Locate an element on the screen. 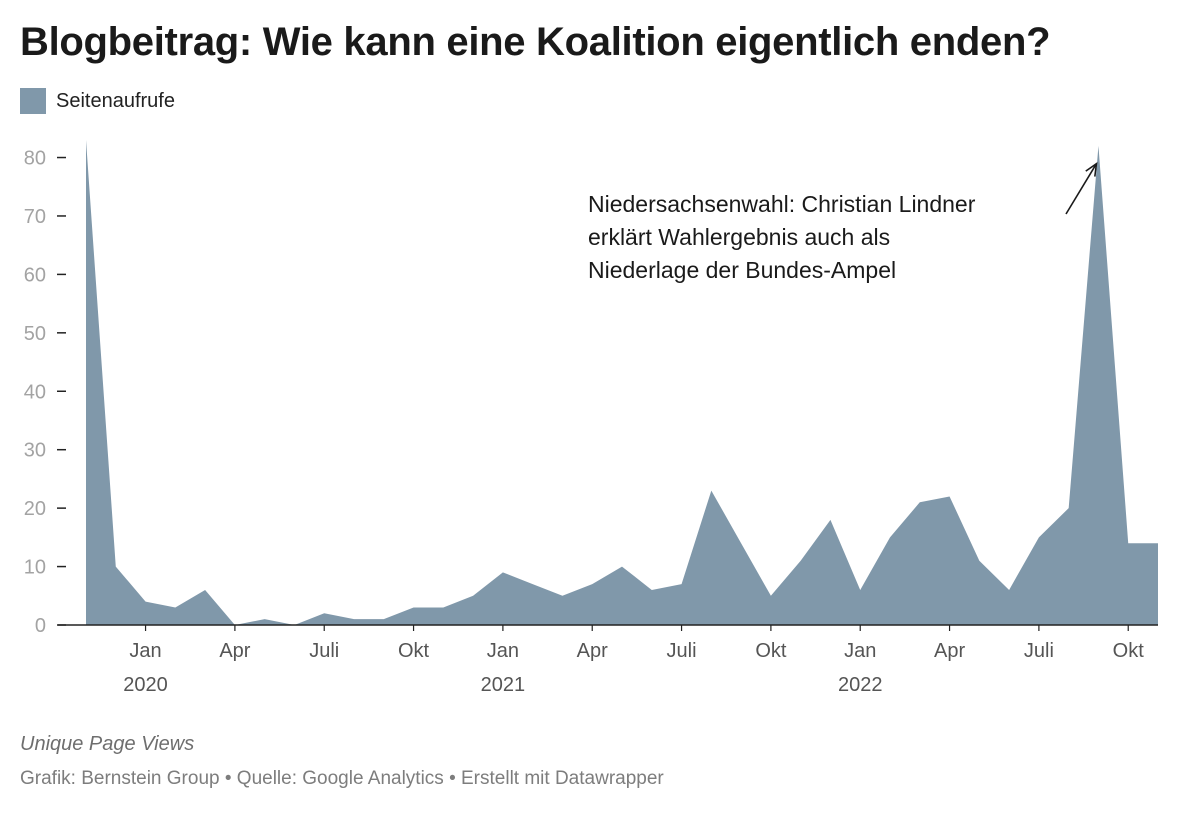 Image resolution: width=1200 pixels, height=813 pixels. x-tick-year-2021: 2021 is located at coordinates (503, 685).